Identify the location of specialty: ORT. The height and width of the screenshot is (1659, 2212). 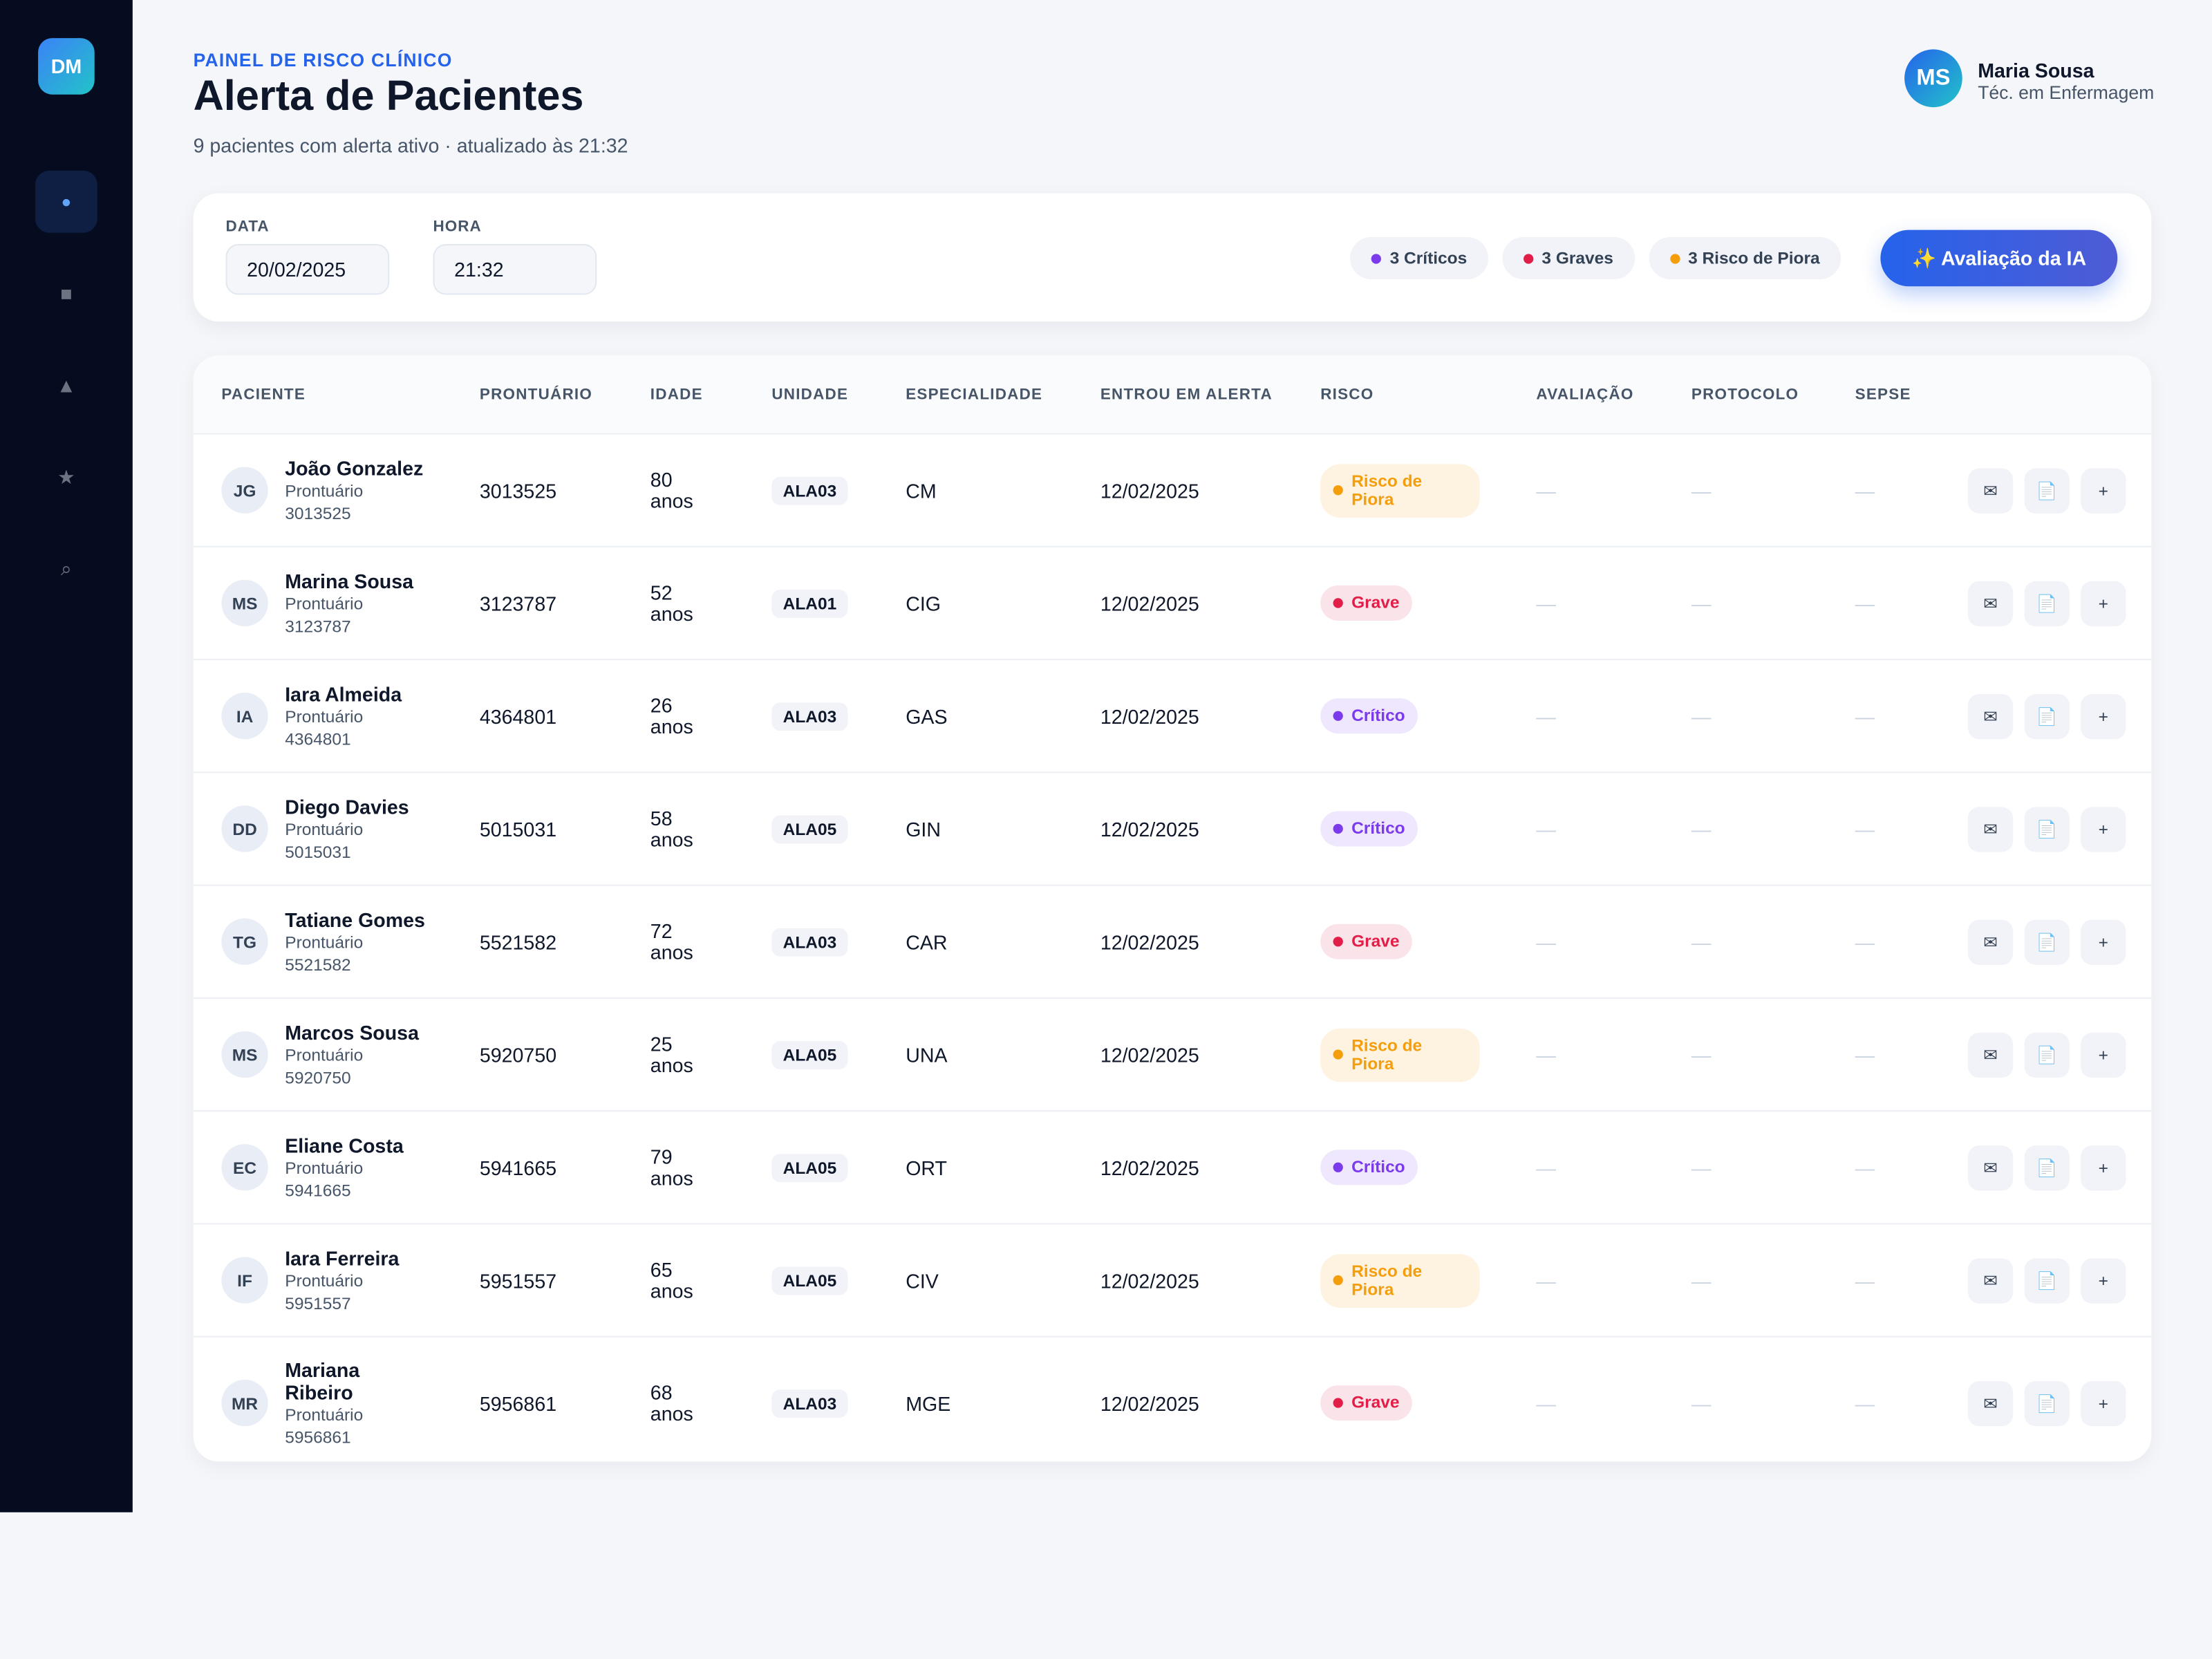
(927, 1167).